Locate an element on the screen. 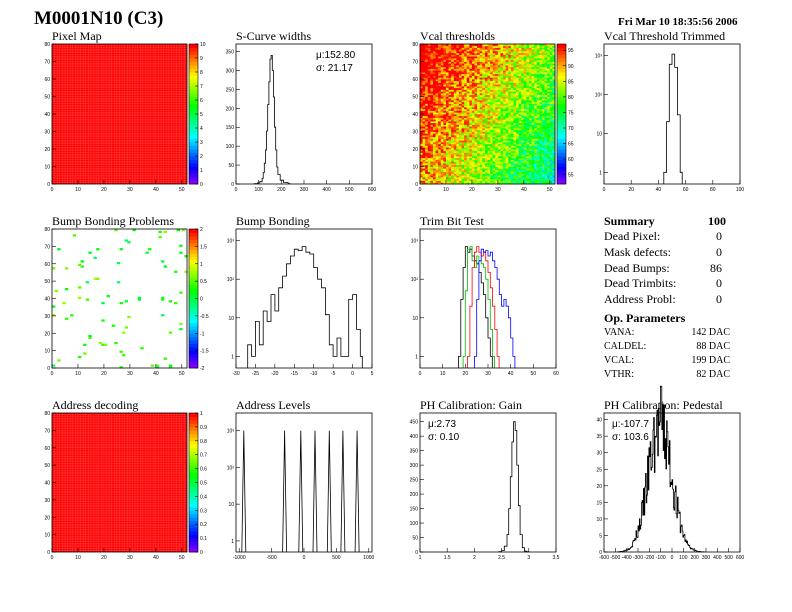 The width and height of the screenshot is (792, 612). address-decoding-x-tick-label: 20 is located at coordinates (104, 558).